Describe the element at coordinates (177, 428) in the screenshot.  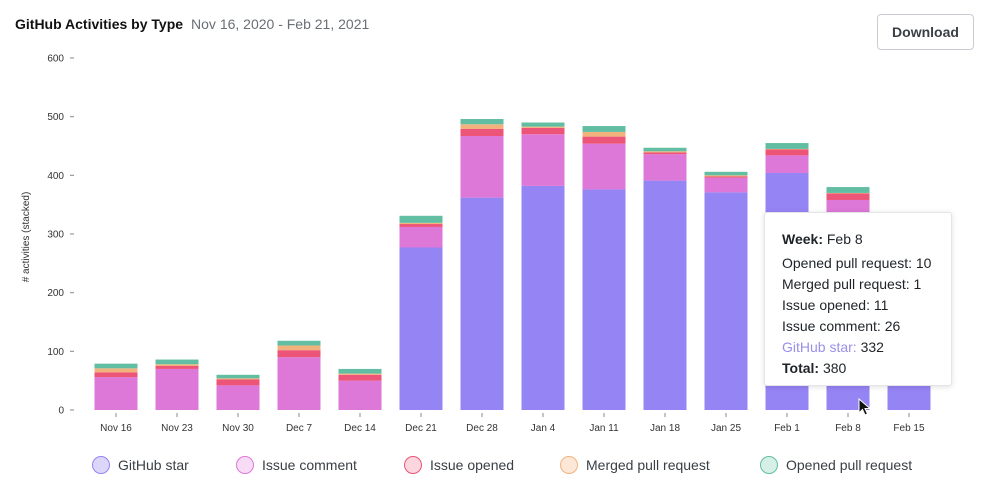
I see `x-tick-label: Nov 23` at that location.